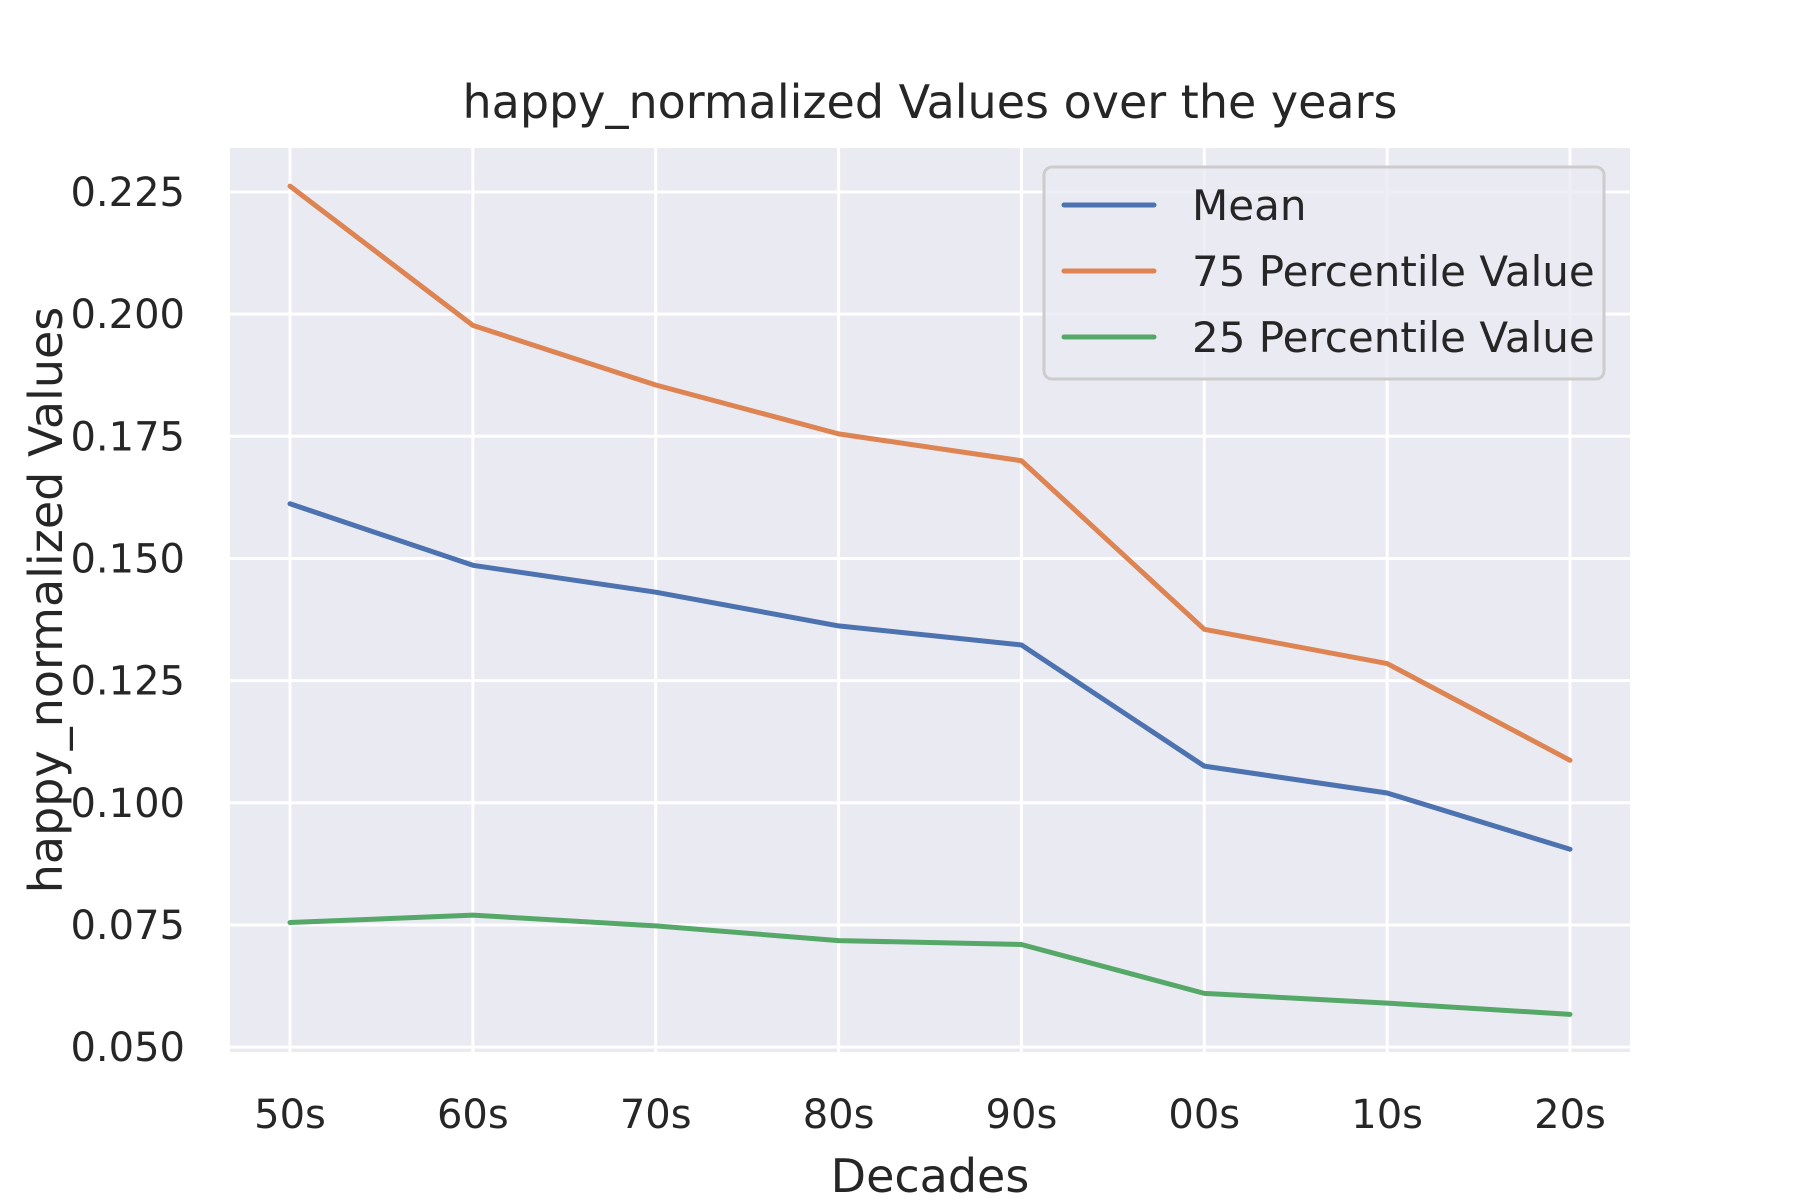 Image resolution: width=1800 pixels, height=1200 pixels. Describe the element at coordinates (290, 1115) in the screenshot. I see `x-tick-label: 50s` at that location.